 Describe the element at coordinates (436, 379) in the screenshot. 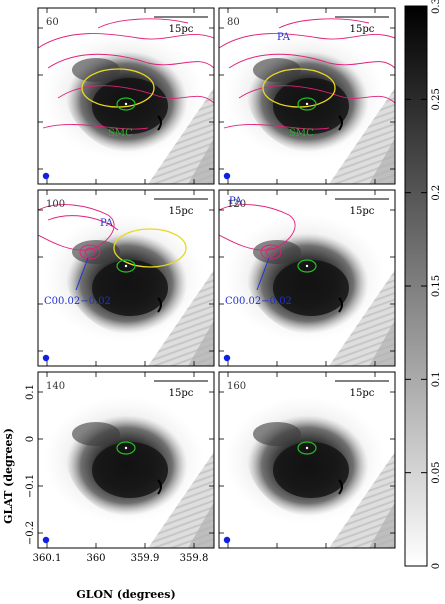

I see `colorbar-tick-label: 0.1` at that location.